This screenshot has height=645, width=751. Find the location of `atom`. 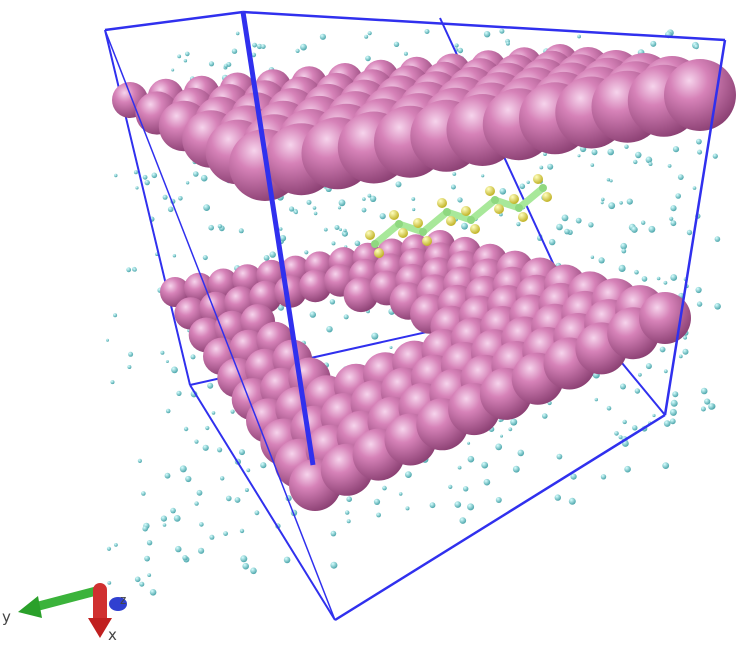

atom is located at coordinates (315, 286).